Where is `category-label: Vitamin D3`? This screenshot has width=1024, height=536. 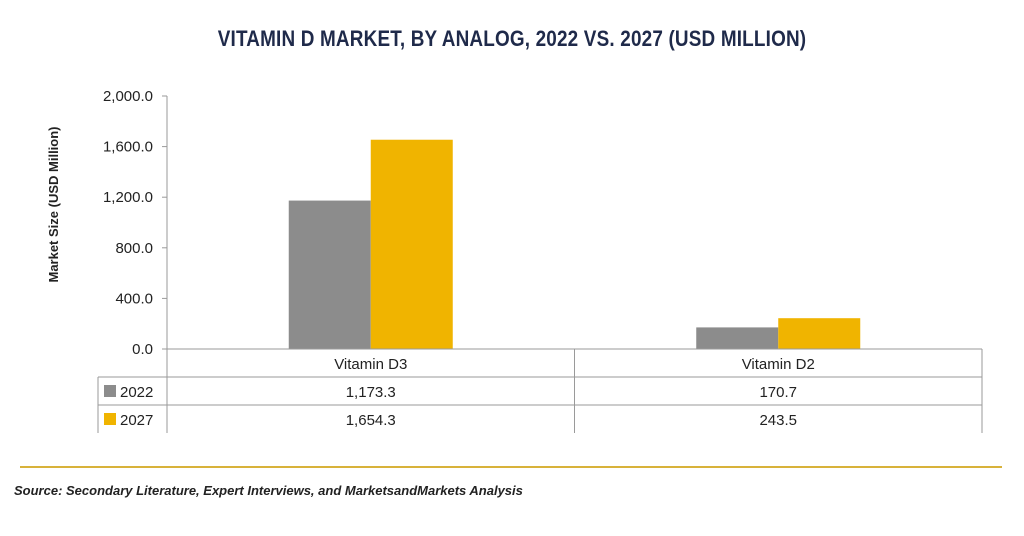
category-label: Vitamin D3 is located at coordinates (370, 364).